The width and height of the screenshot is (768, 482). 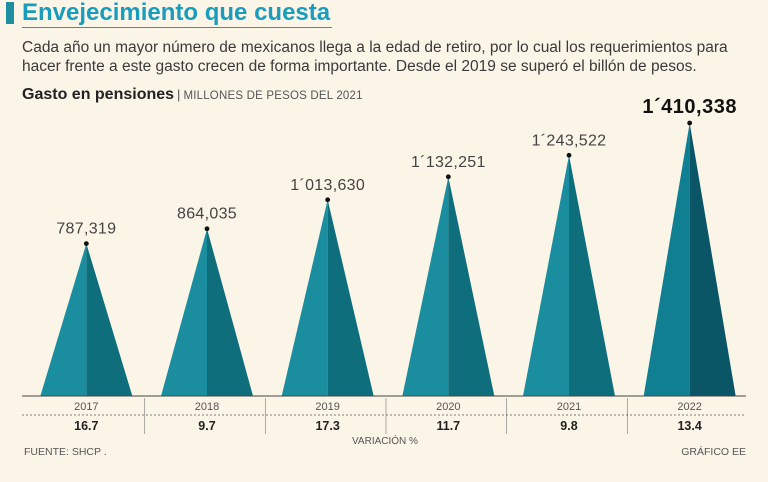 I want to click on variation-value: 9.7, so click(x=206, y=426).